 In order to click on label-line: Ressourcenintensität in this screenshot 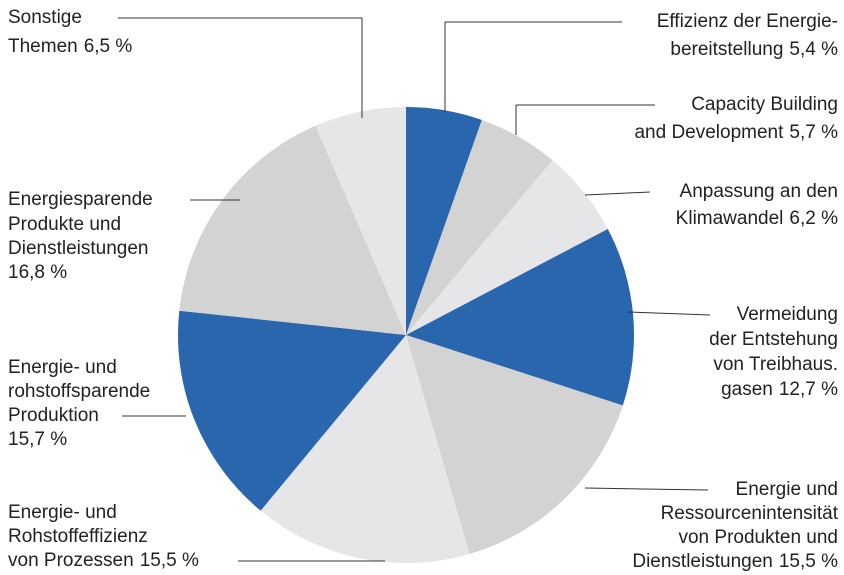, I will do `click(750, 513)`.